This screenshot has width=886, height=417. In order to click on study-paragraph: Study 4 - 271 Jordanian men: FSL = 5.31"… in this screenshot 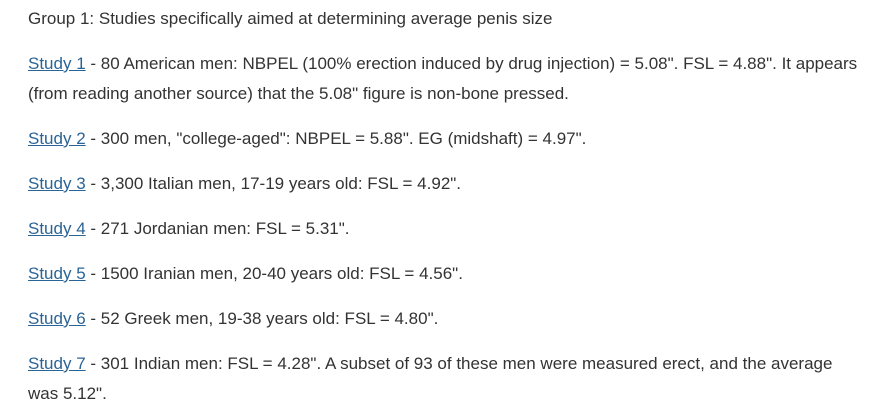, I will do `click(443, 229)`.